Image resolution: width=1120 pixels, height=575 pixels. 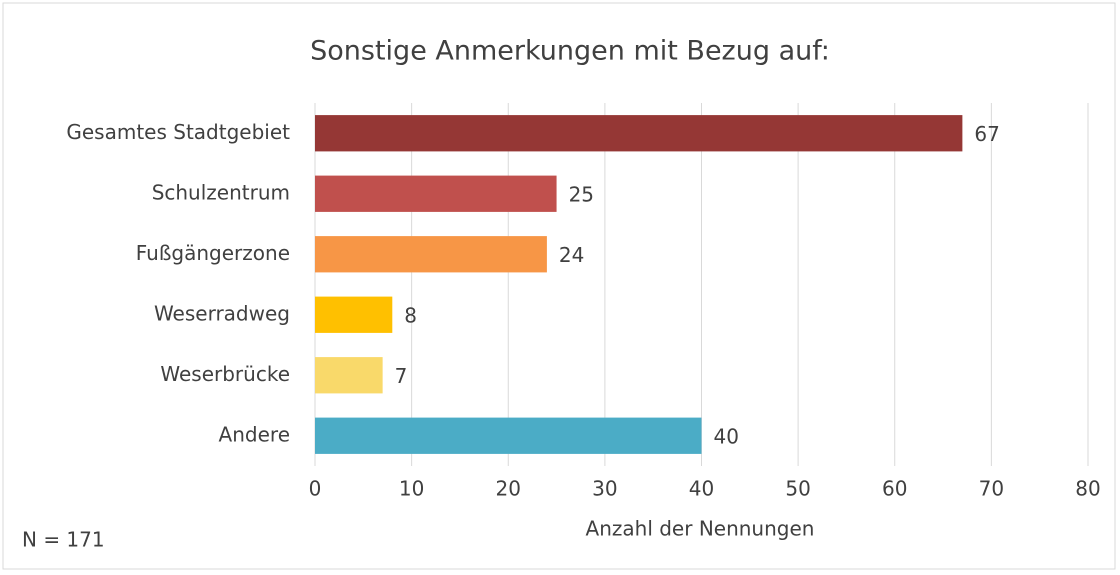 I want to click on x-tick-label: 10, so click(x=411, y=489).